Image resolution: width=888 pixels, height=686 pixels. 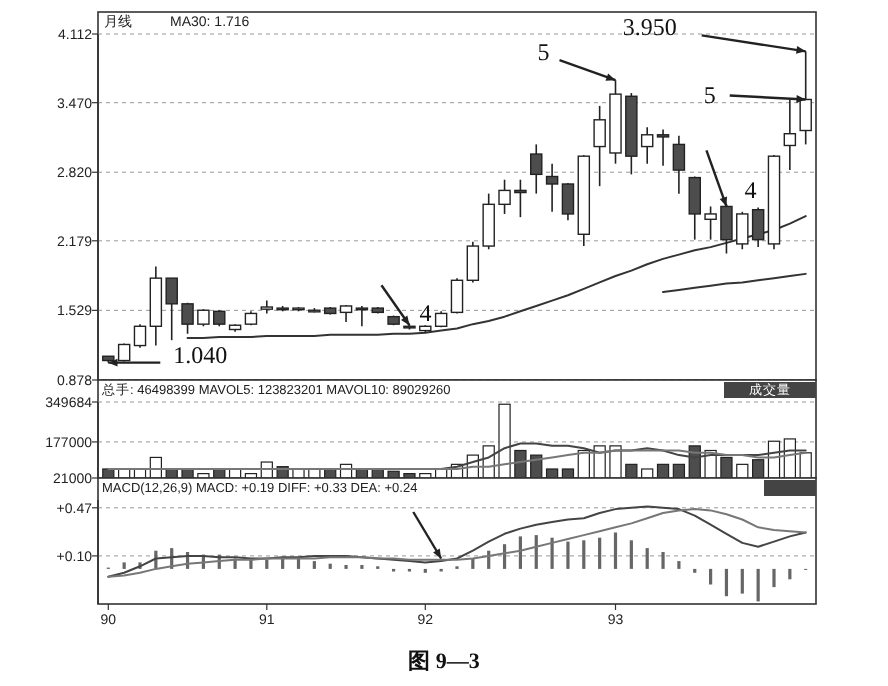 What do you see at coordinates (200, 354) in the screenshot?
I see `annotation: 1.040` at bounding box center [200, 354].